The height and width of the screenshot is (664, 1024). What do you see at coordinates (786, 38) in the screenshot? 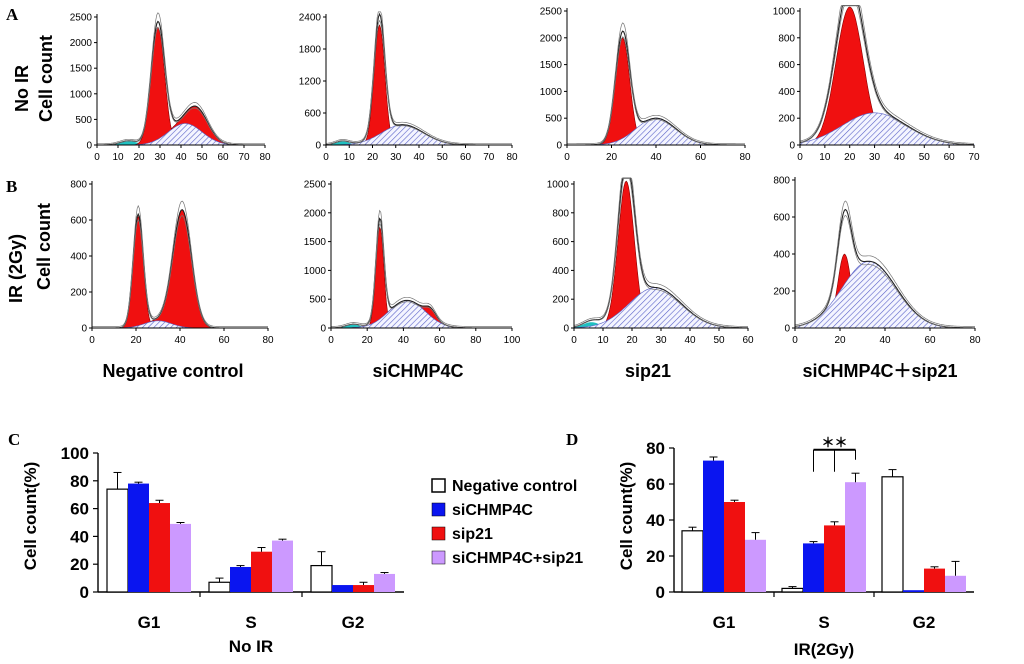
I see `y-tick-label: 800` at bounding box center [786, 38].